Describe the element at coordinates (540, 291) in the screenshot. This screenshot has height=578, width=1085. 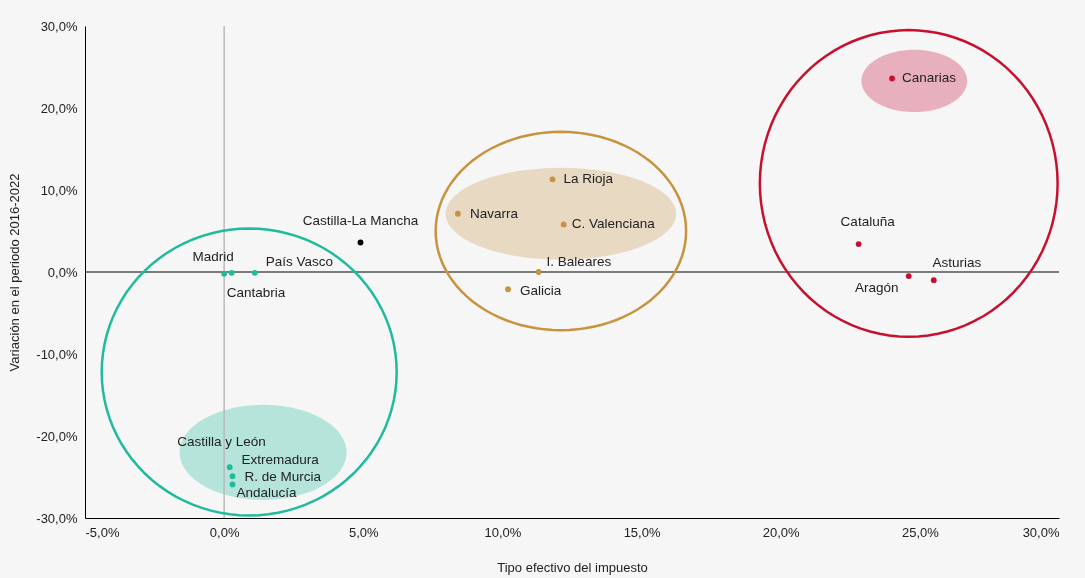
I see `annotation: Galicia` at that location.